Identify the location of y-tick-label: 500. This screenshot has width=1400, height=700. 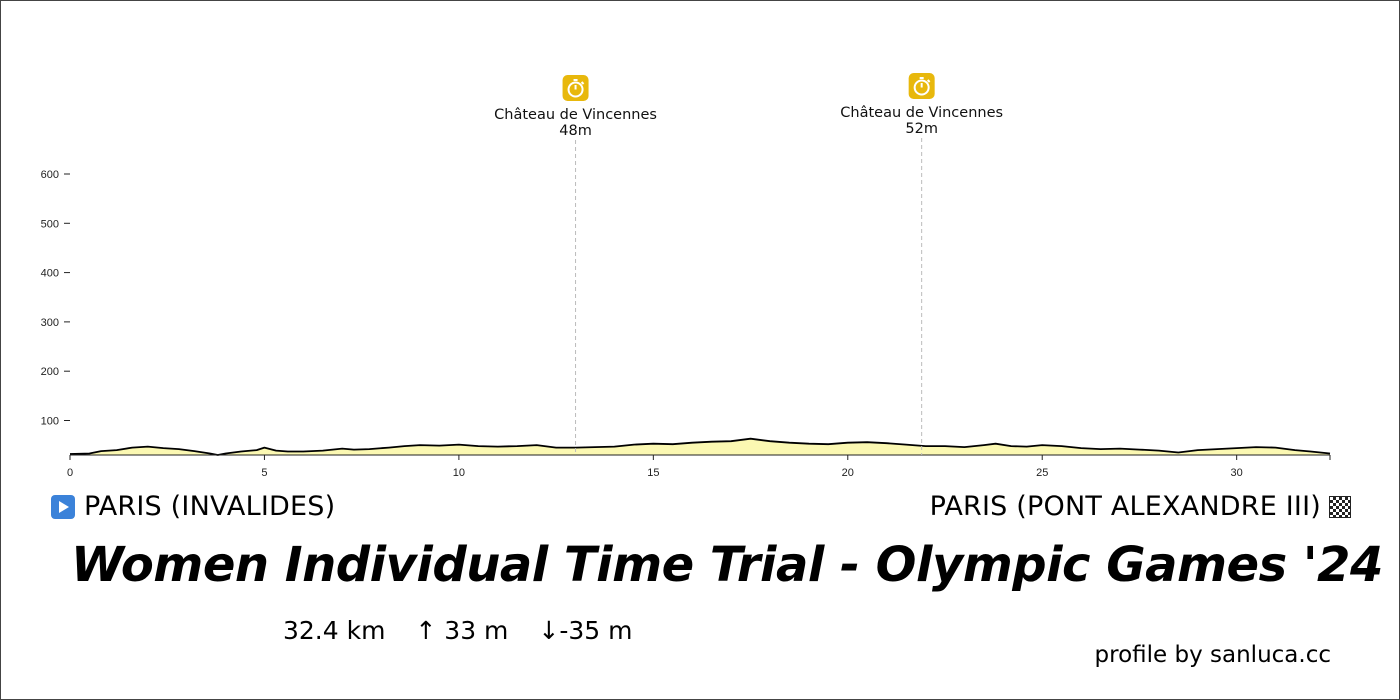
(50, 224).